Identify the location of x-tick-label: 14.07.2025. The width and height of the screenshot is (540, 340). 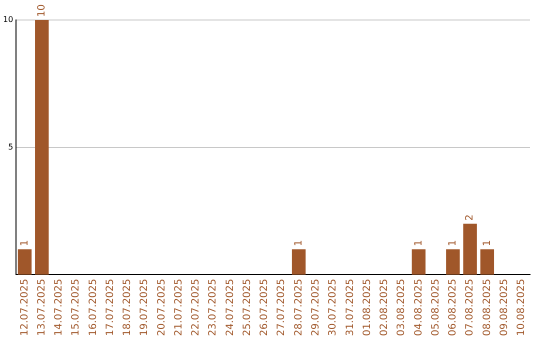
(59, 307).